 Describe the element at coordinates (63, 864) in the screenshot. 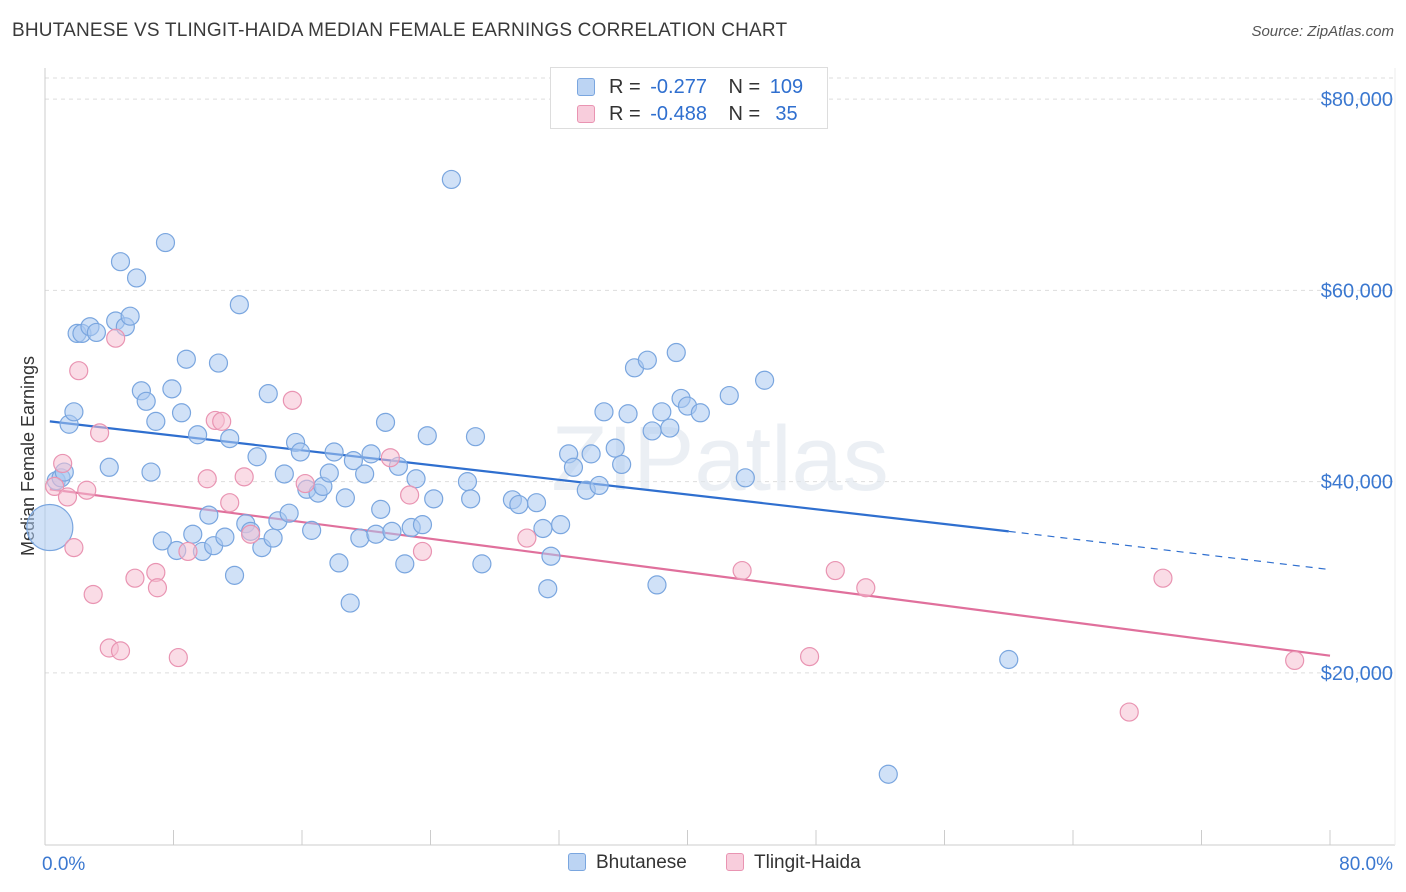

I see `x-tick-label-min: 0.0%` at that location.